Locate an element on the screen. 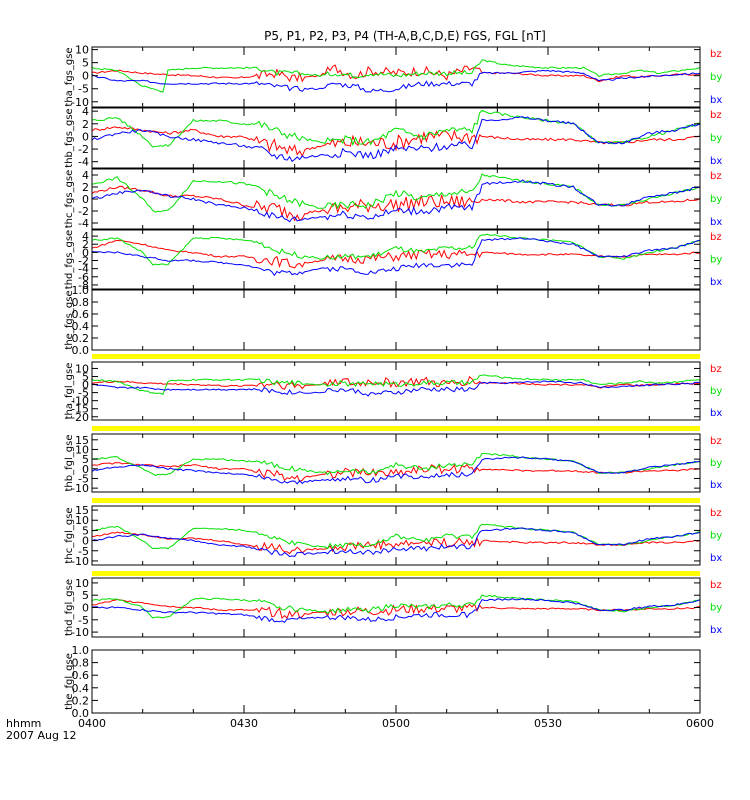 The height and width of the screenshot is (800, 750). y-tick-label: -6 is located at coordinates (83, 277).